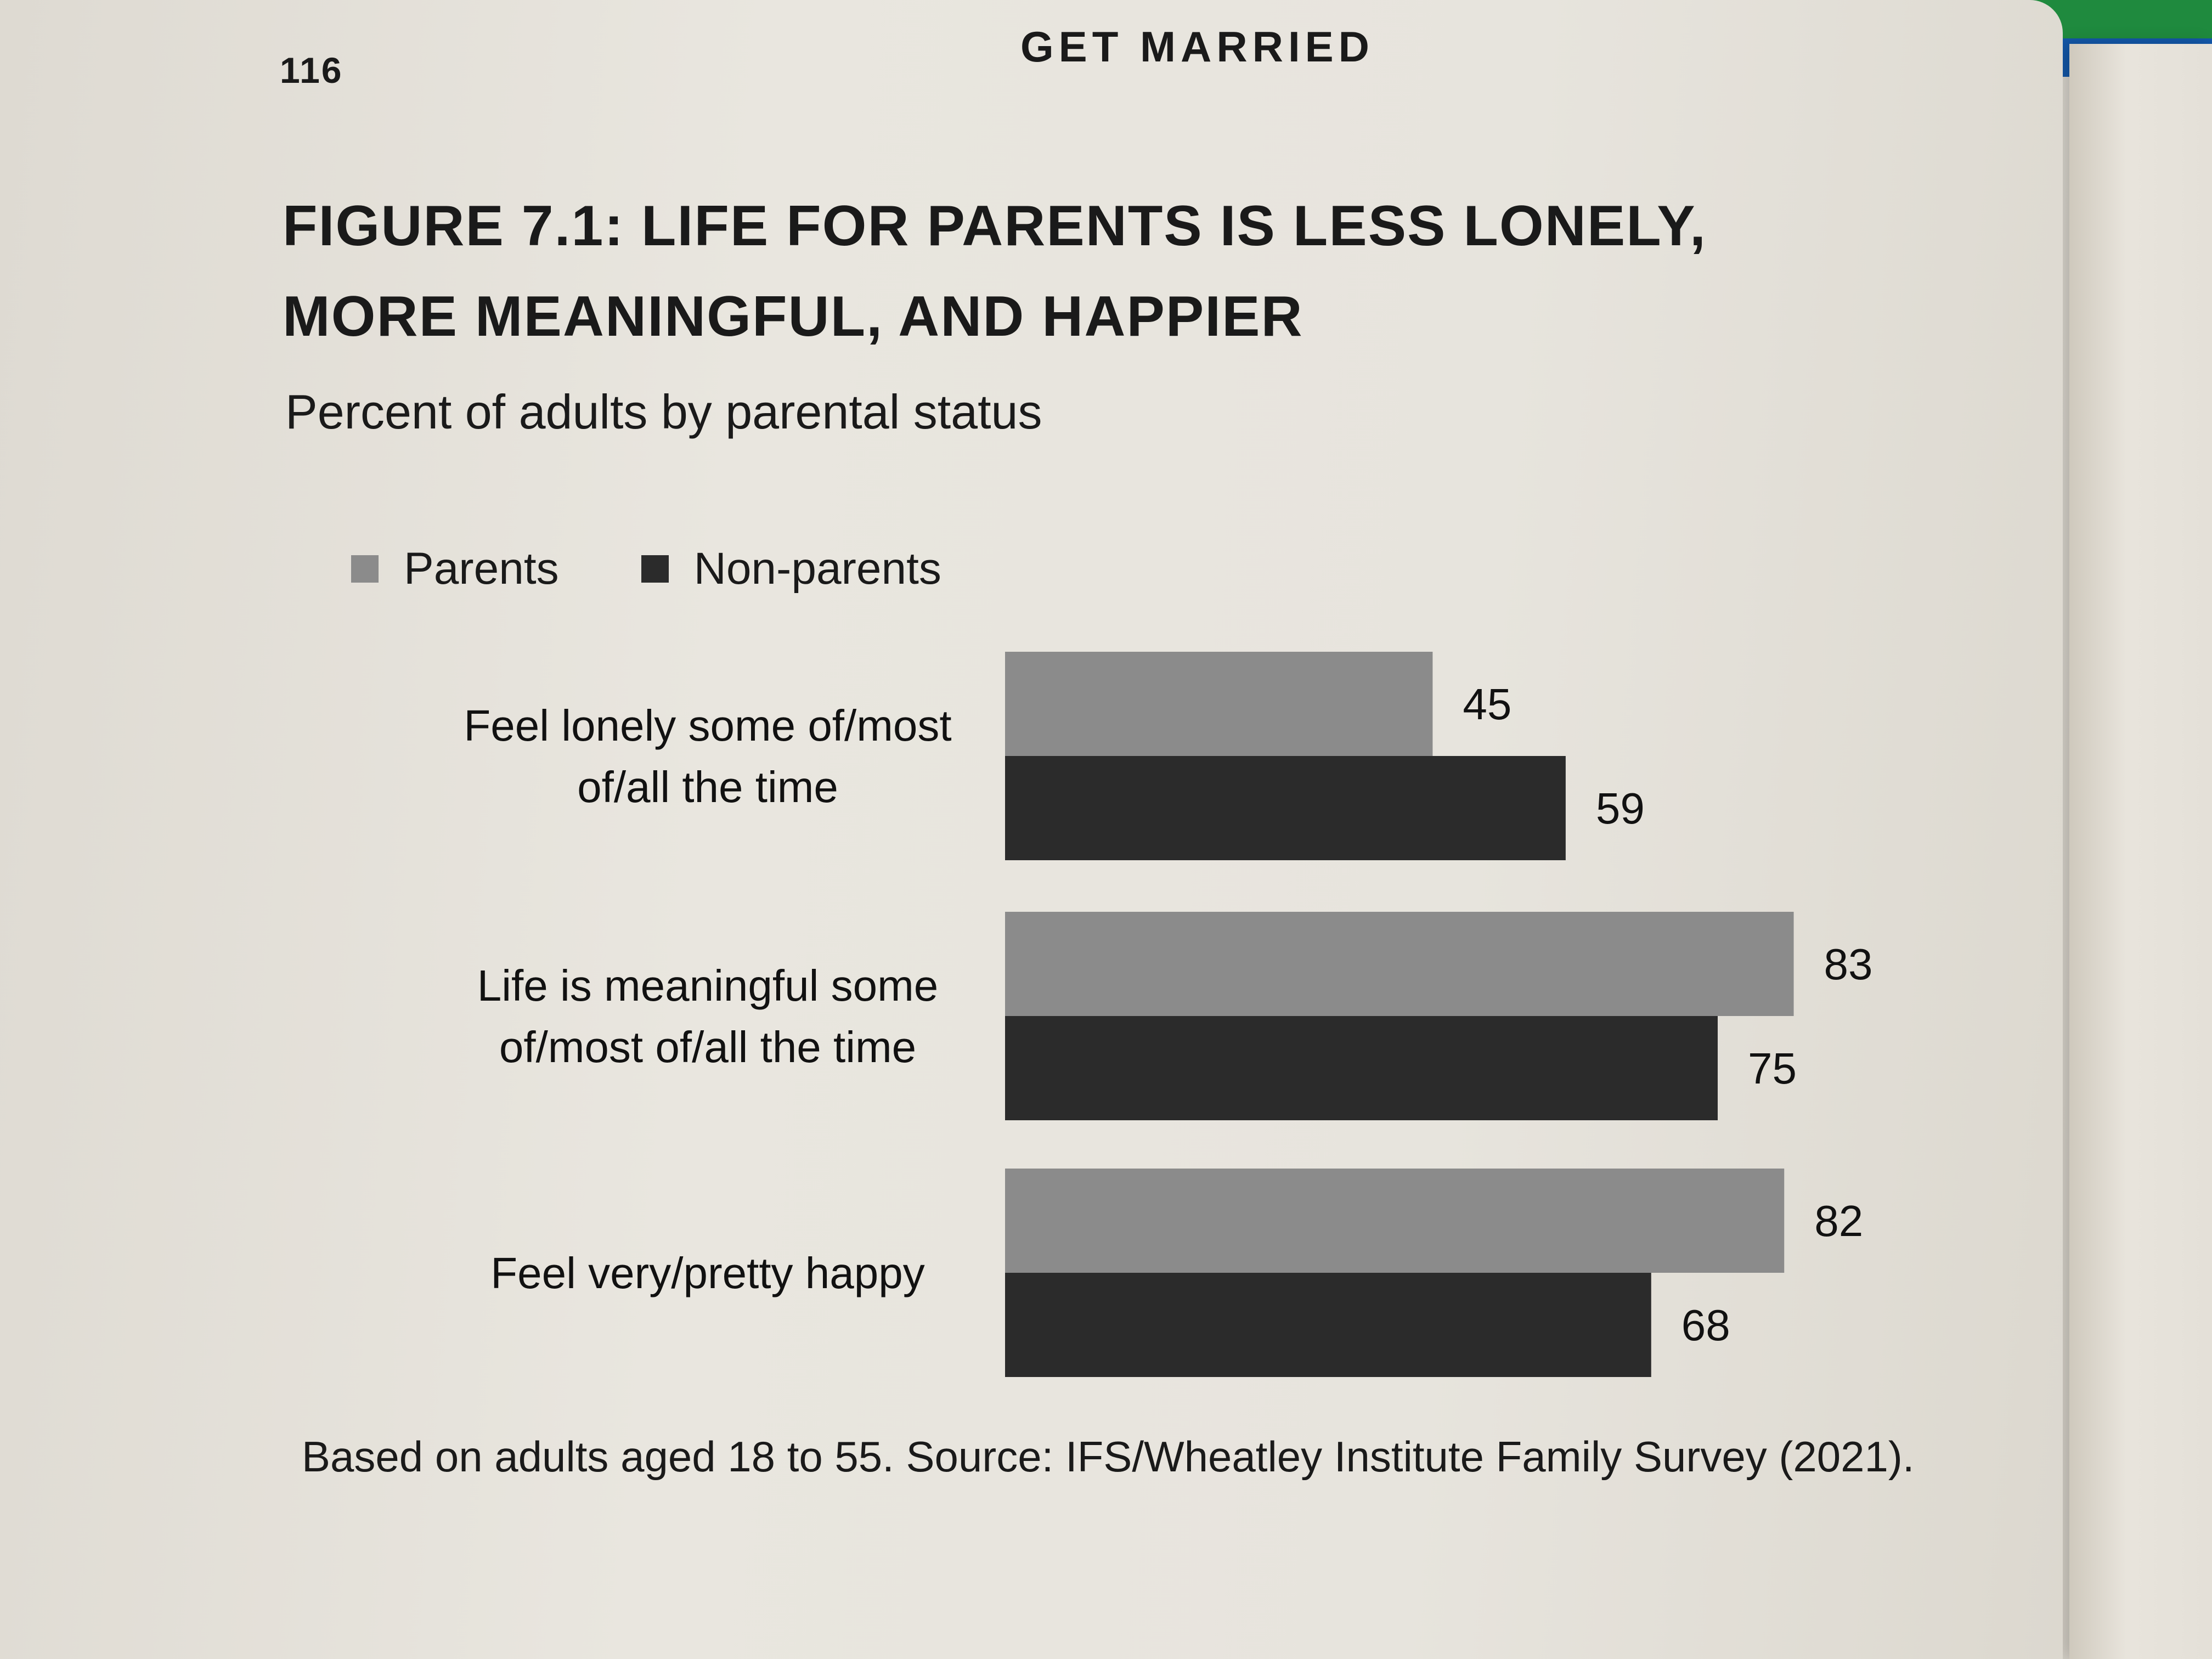  Describe the element at coordinates (817, 569) in the screenshot. I see `legend-label-non-parents: Non-parents` at that location.